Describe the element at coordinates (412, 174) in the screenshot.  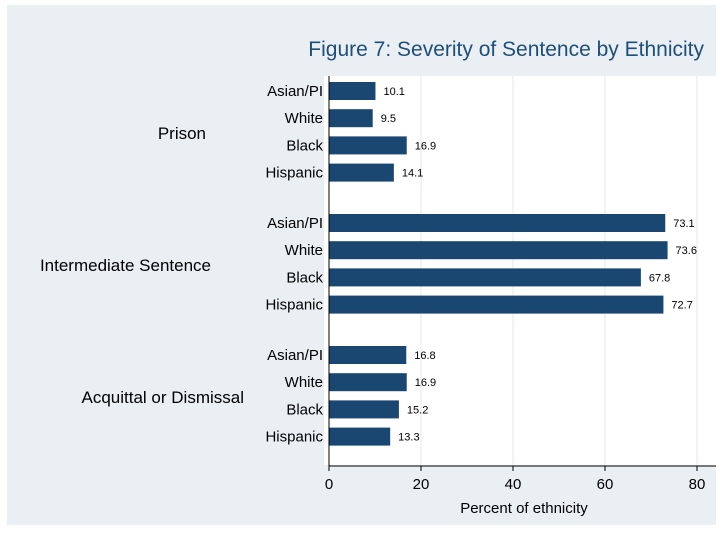
I see `bar-value-label: 14.1` at that location.